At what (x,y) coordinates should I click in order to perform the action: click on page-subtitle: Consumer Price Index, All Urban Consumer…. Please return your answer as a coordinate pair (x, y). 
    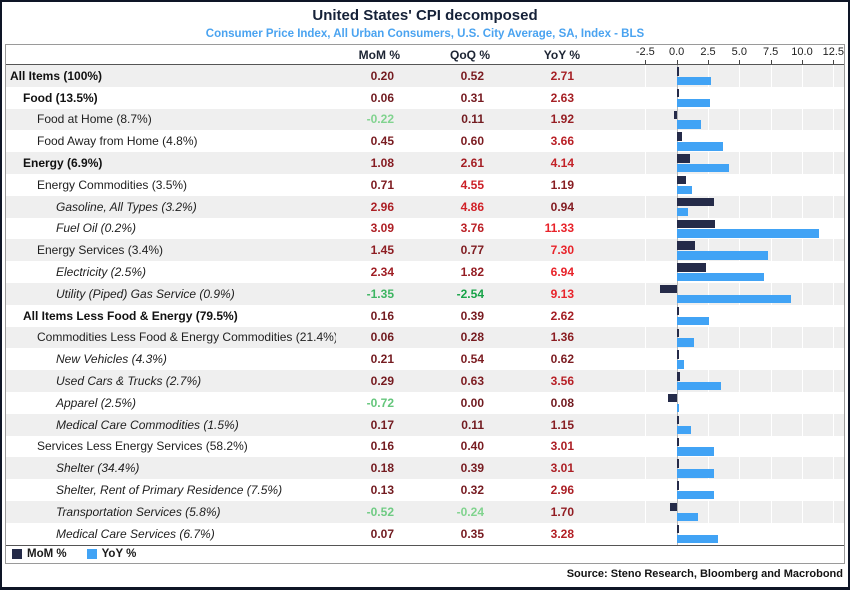
    Looking at the image, I should click on (425, 34).